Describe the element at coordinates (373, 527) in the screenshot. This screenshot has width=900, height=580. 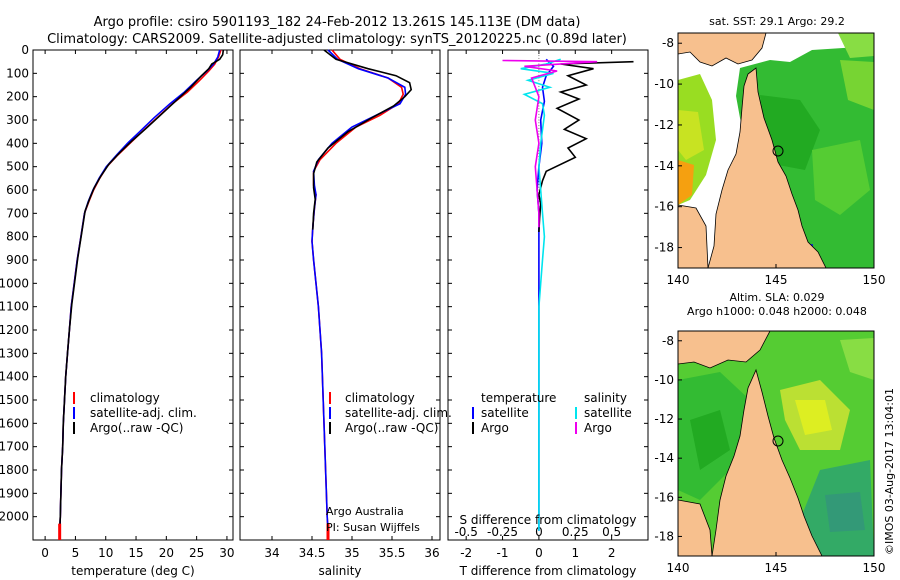
I see `annotation-pi: PI: Susan Wijffels` at that location.